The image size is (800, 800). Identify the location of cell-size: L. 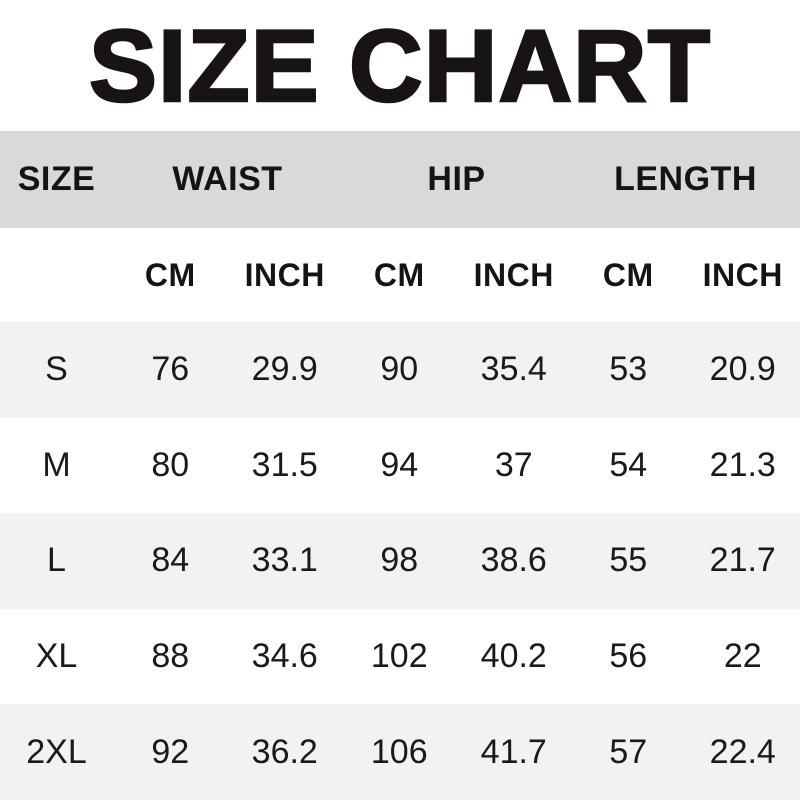
(56, 560).